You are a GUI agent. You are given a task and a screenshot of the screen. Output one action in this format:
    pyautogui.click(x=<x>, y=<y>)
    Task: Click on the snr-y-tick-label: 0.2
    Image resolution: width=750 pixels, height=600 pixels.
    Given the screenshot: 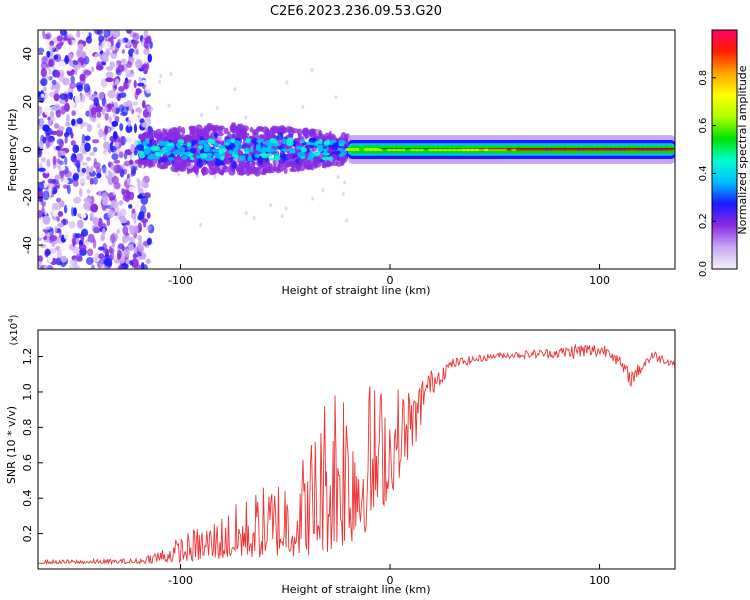 What is the action you would take?
    pyautogui.click(x=27, y=534)
    